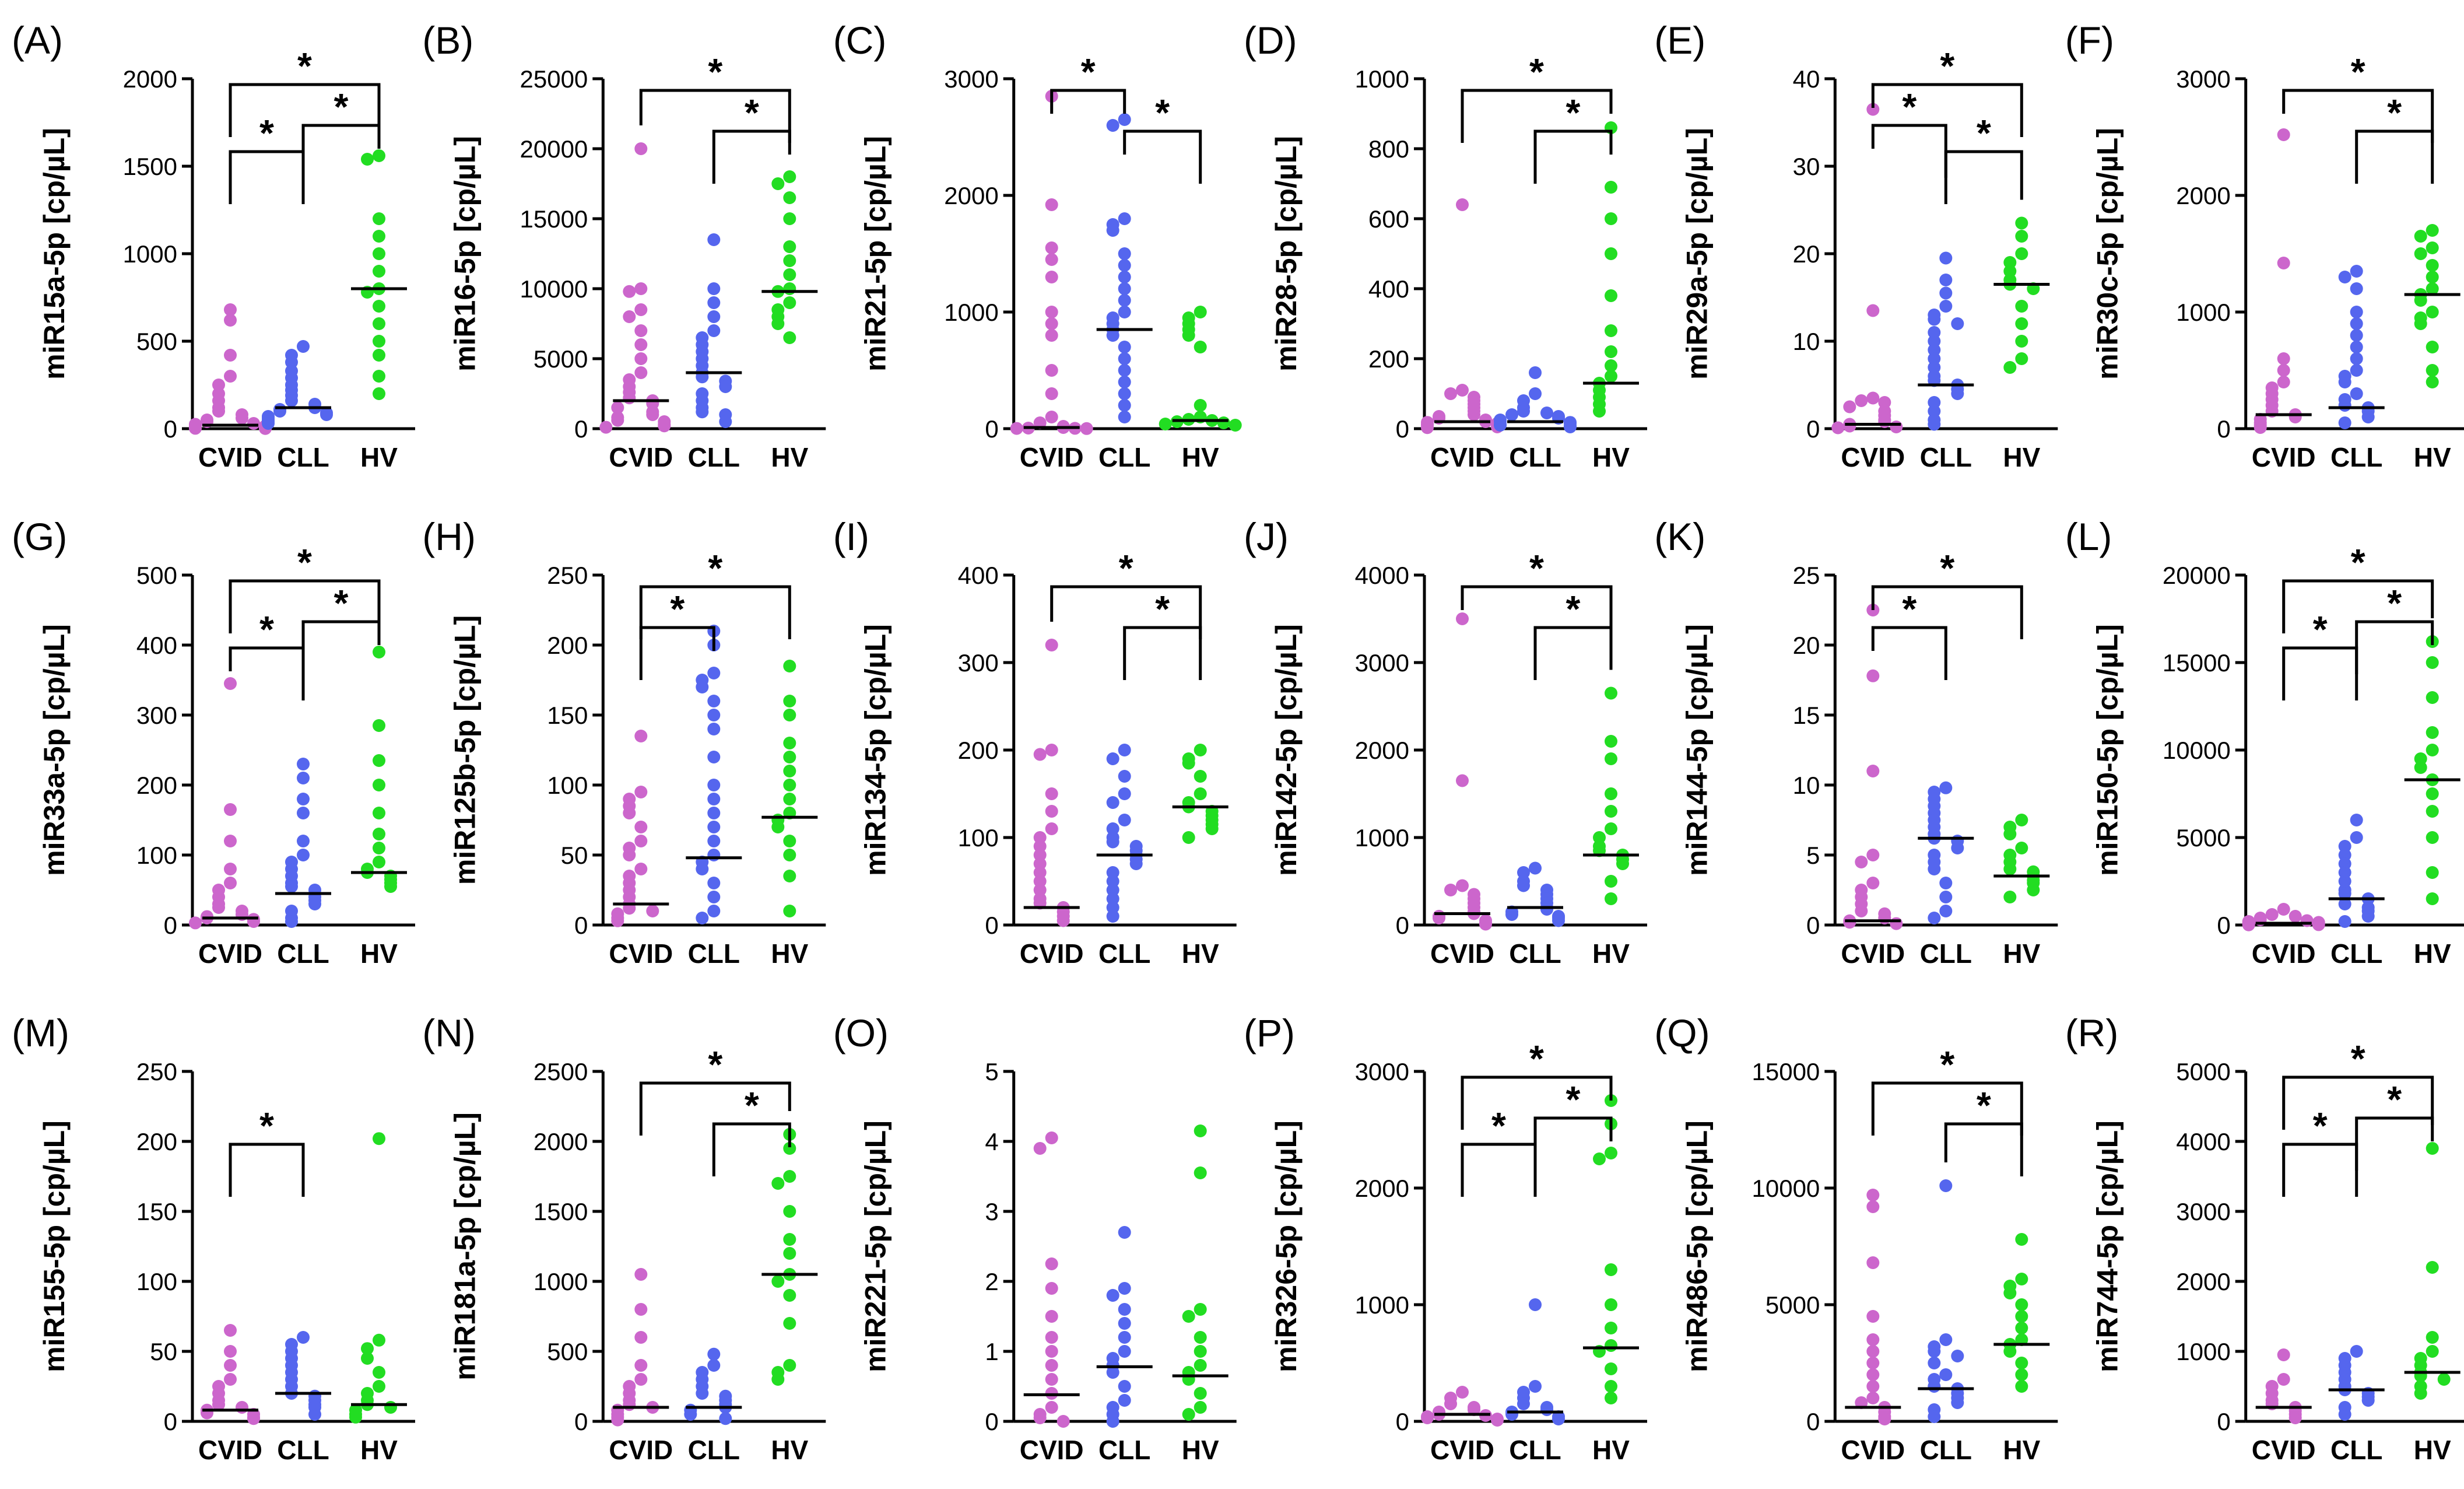 This screenshot has width=2464, height=1489. I want to click on category-label: CLL, so click(303, 1450).